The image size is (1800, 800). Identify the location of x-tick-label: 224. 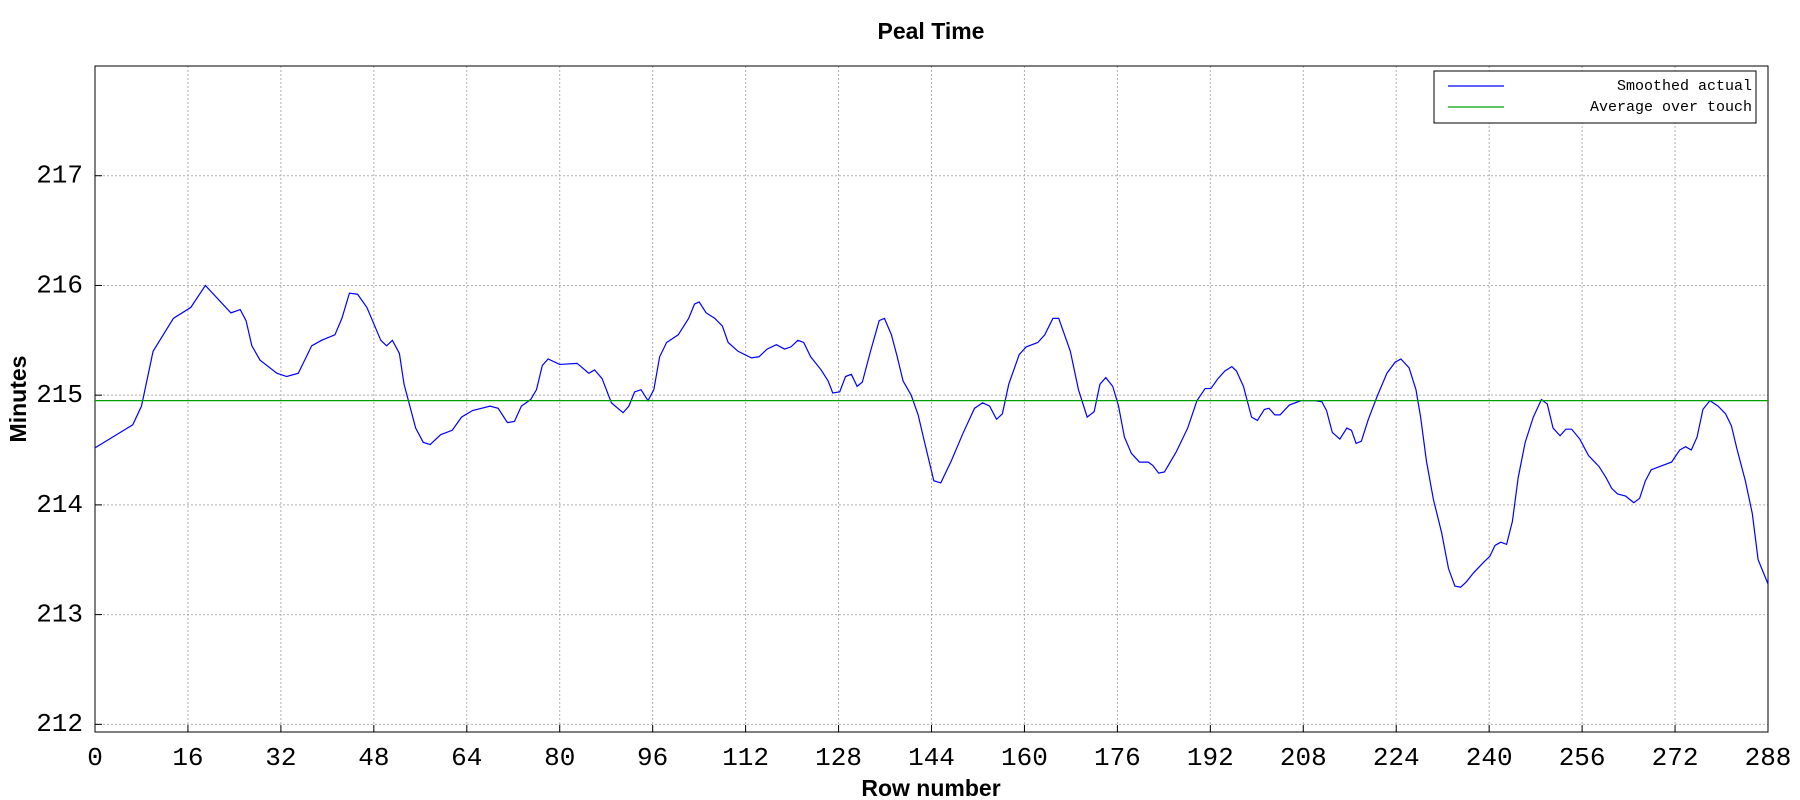
(1396, 758).